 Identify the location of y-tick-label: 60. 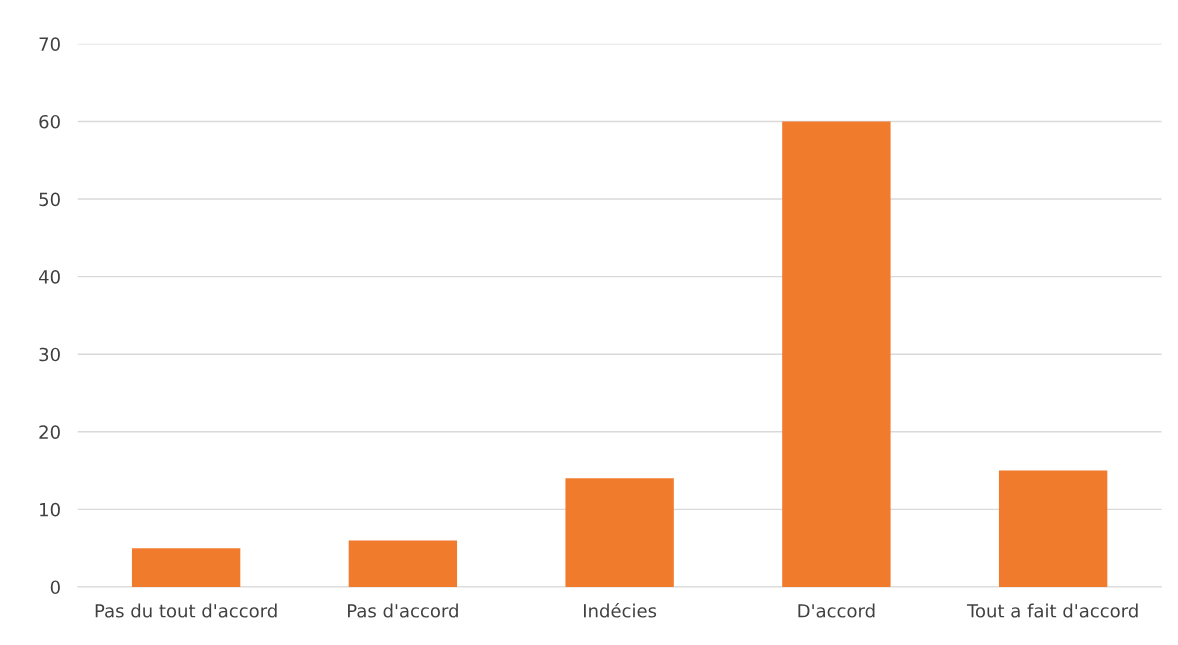
(49, 121).